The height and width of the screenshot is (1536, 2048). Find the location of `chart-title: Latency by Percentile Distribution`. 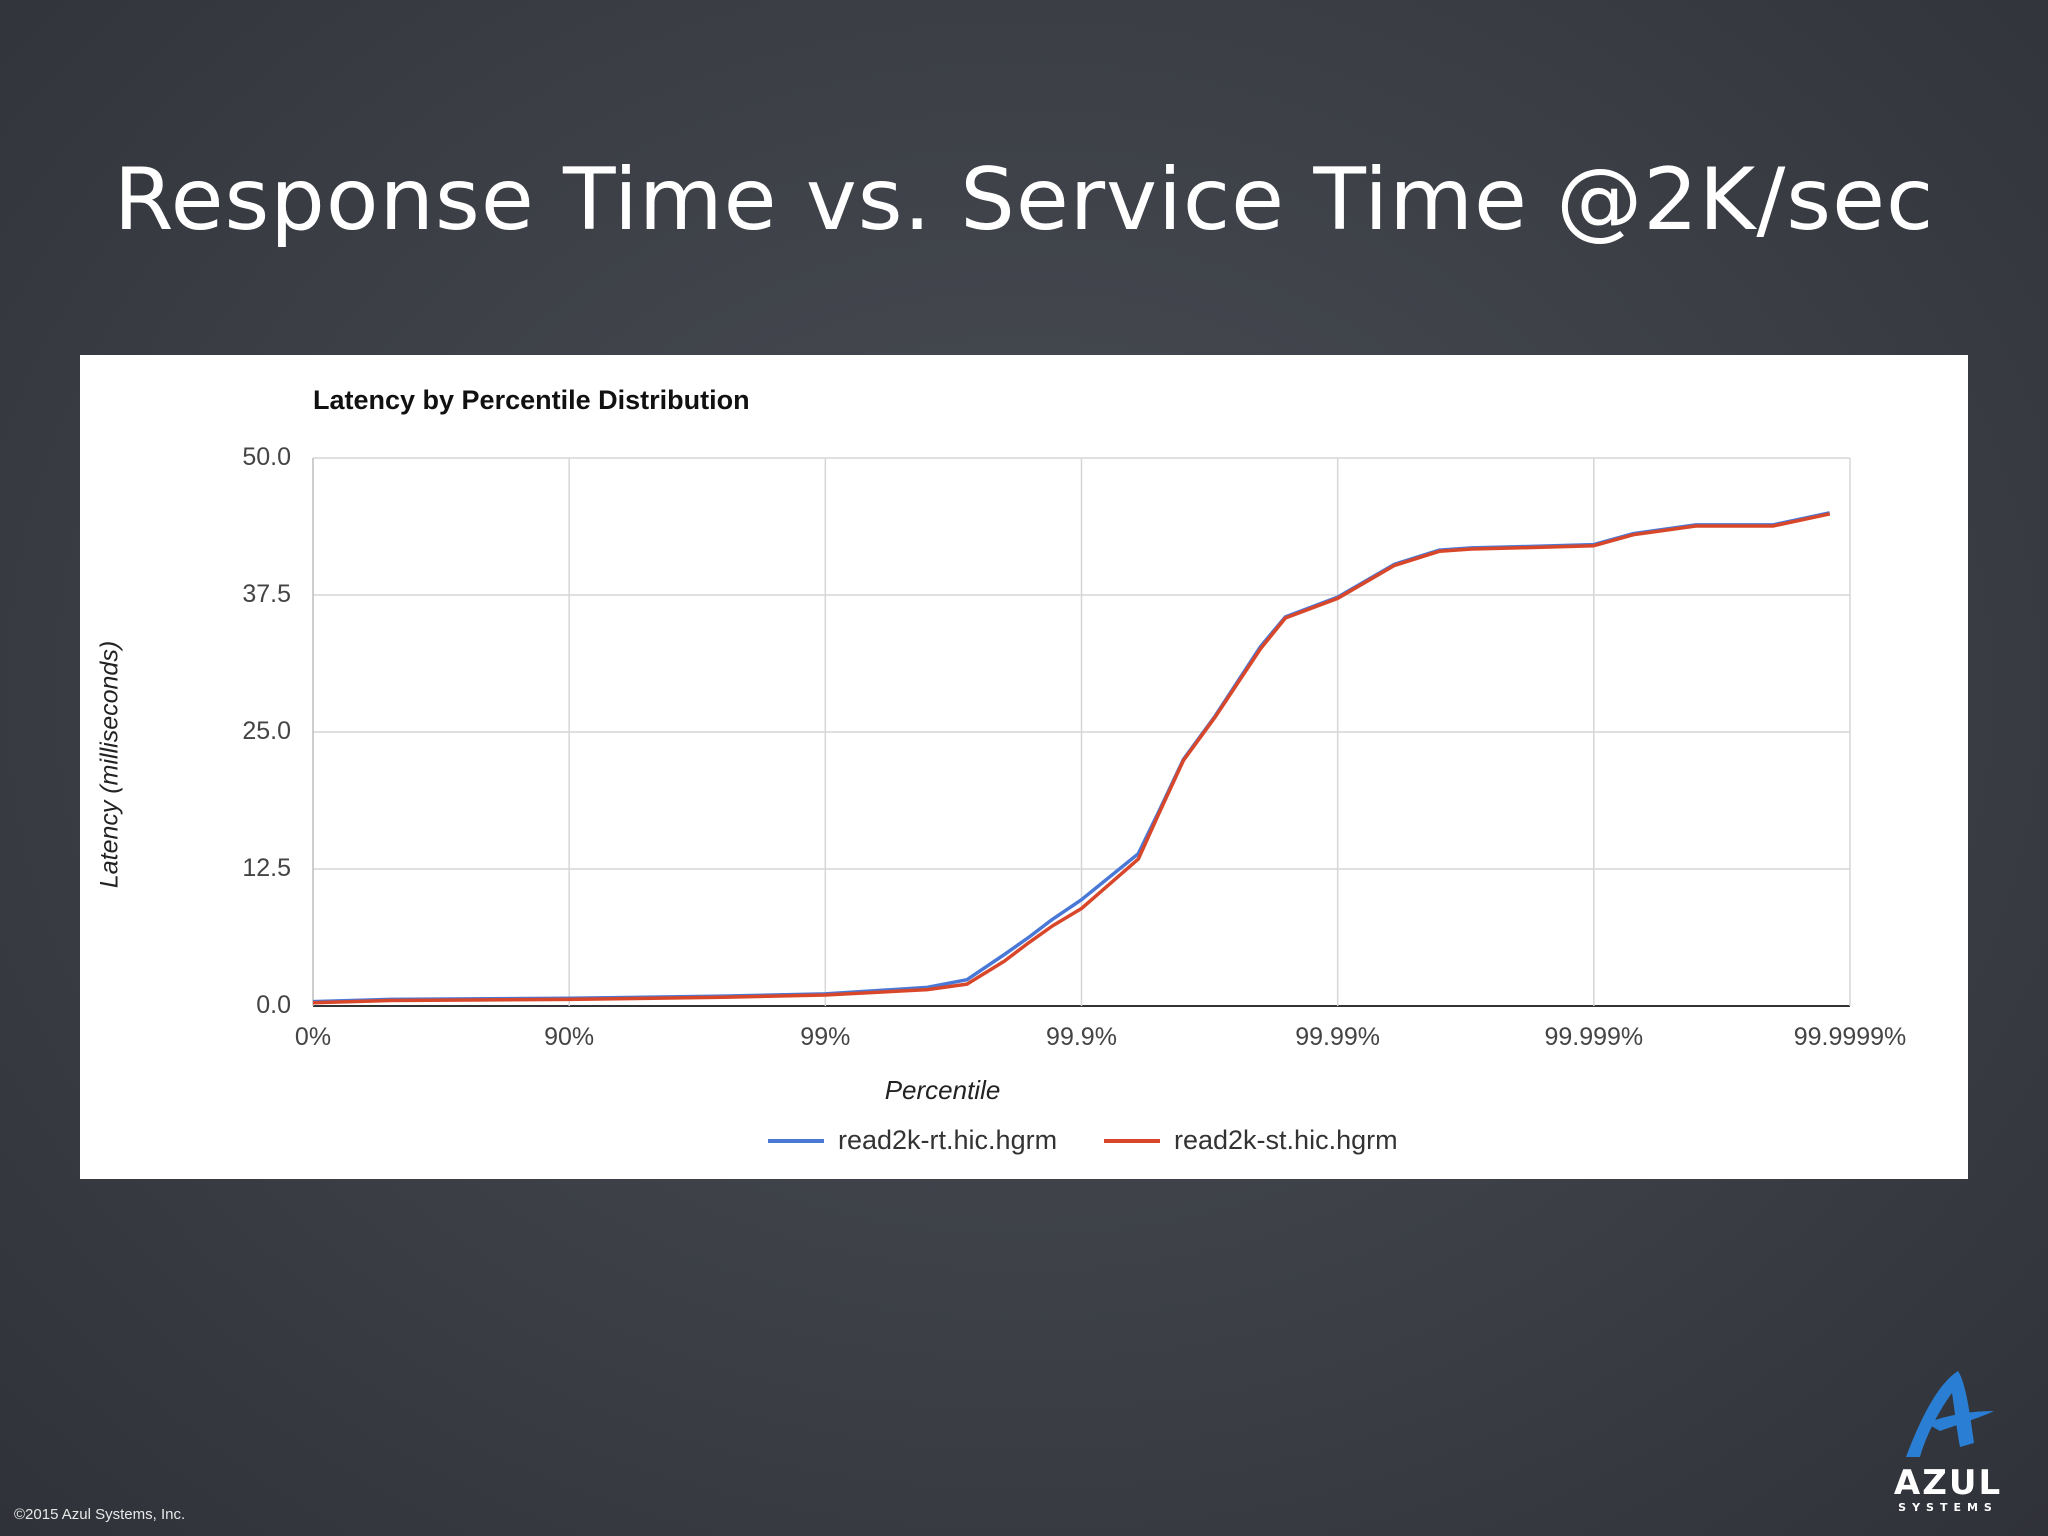

chart-title: Latency by Percentile Distribution is located at coordinates (531, 400).